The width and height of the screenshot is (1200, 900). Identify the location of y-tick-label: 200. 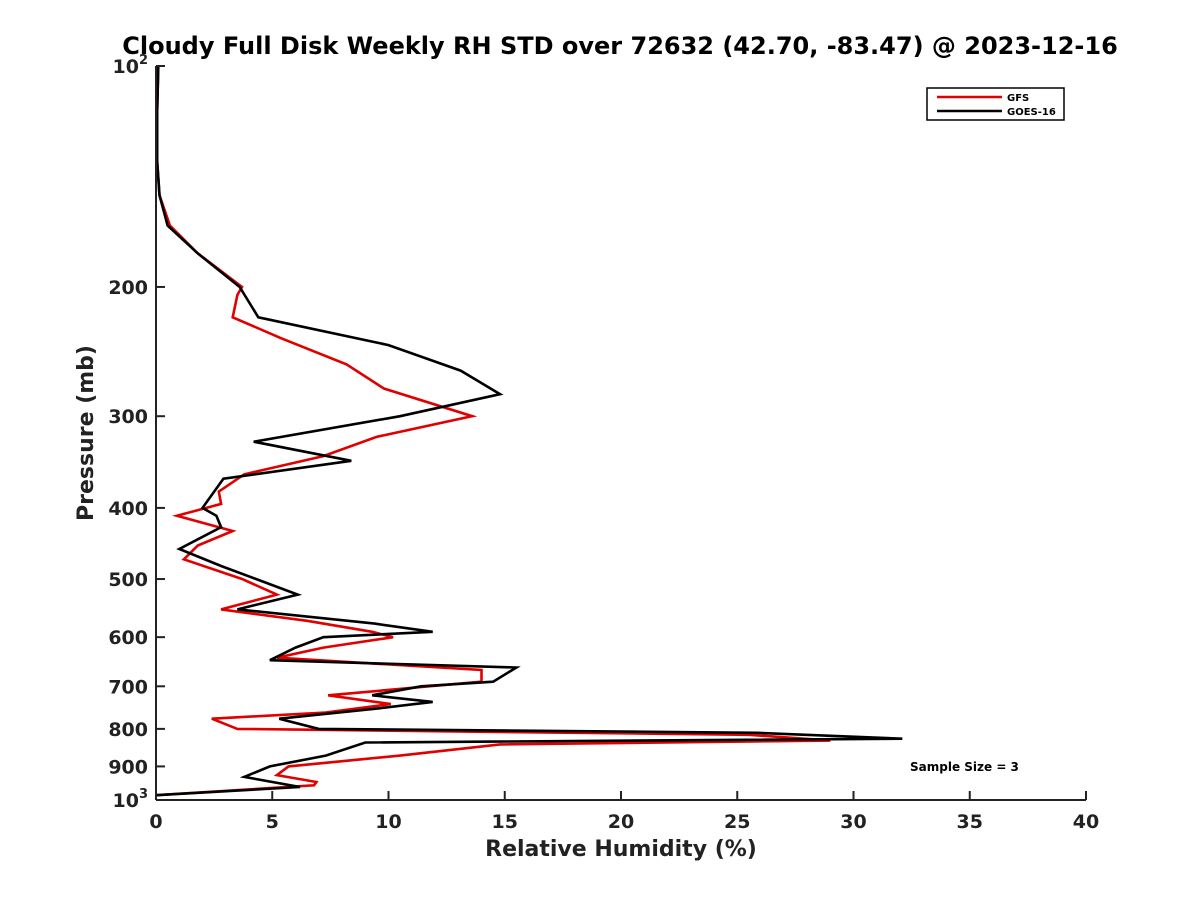
(128, 288).